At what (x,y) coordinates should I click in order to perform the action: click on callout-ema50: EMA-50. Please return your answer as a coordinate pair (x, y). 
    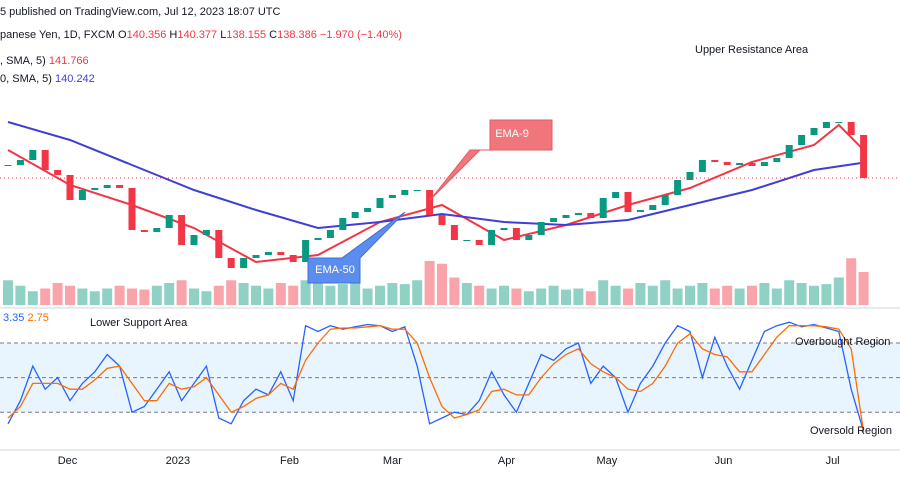
    Looking at the image, I should click on (356, 247).